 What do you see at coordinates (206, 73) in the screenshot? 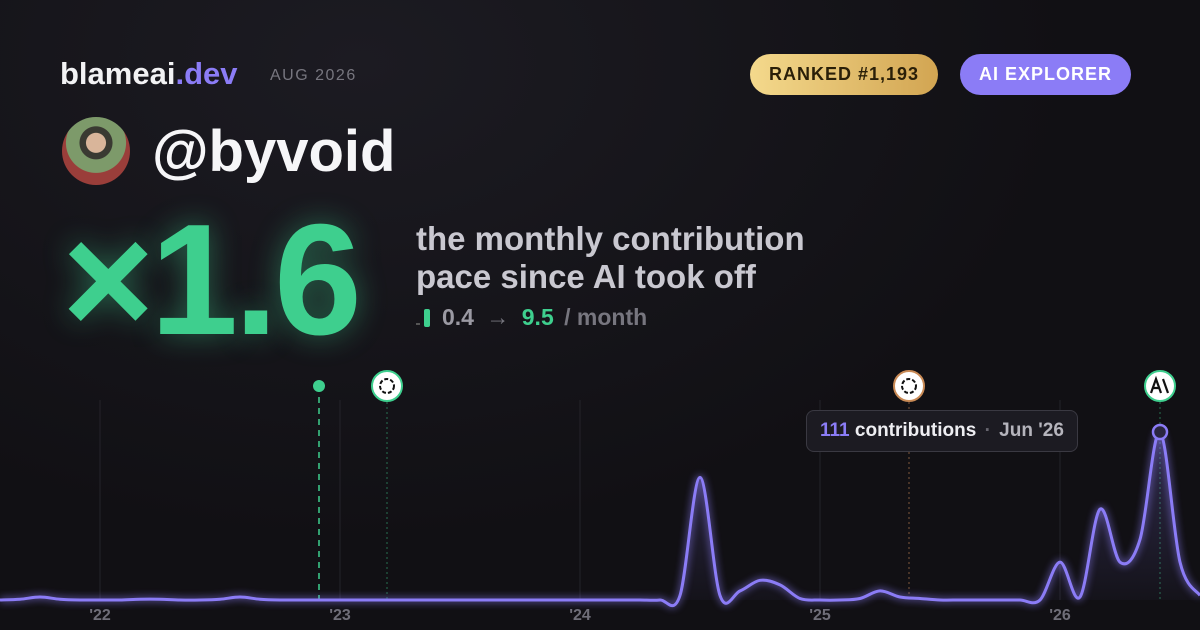
I see `brand-suffix: .dev` at bounding box center [206, 73].